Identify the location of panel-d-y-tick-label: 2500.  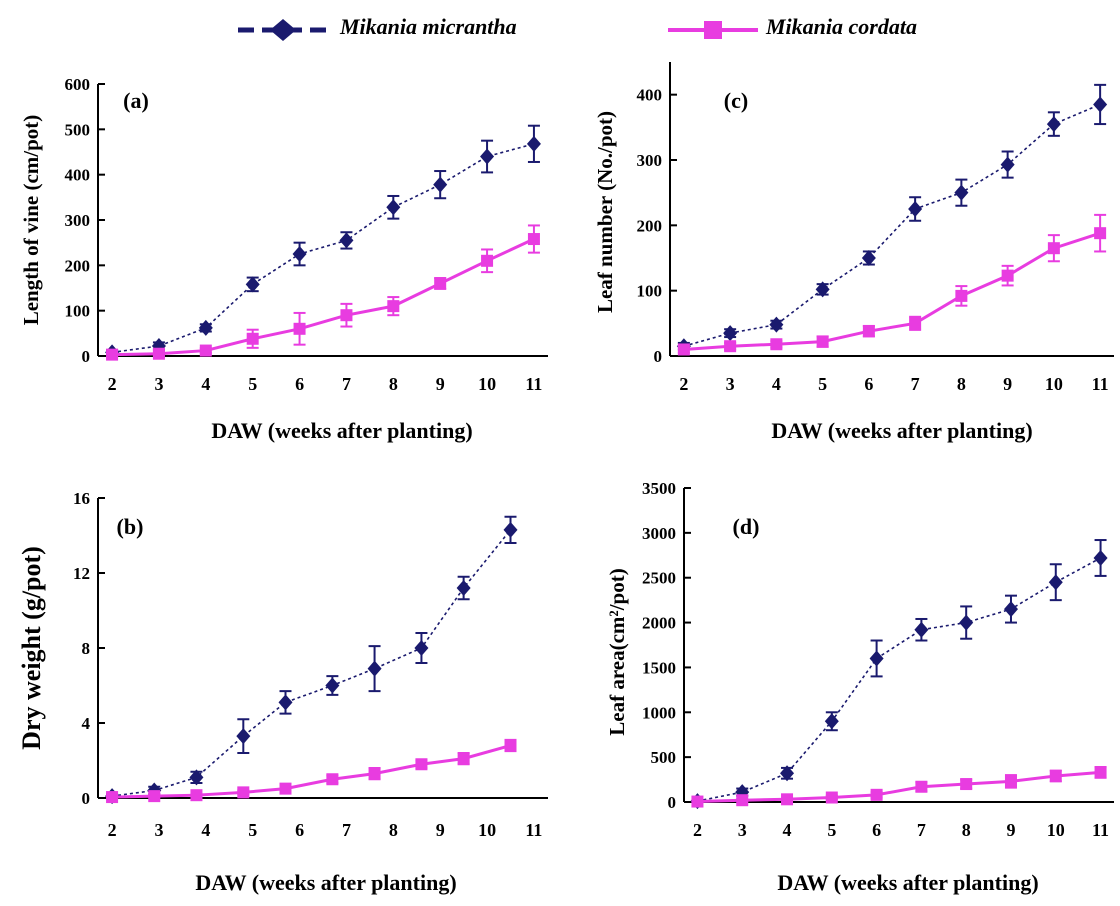
(659, 578).